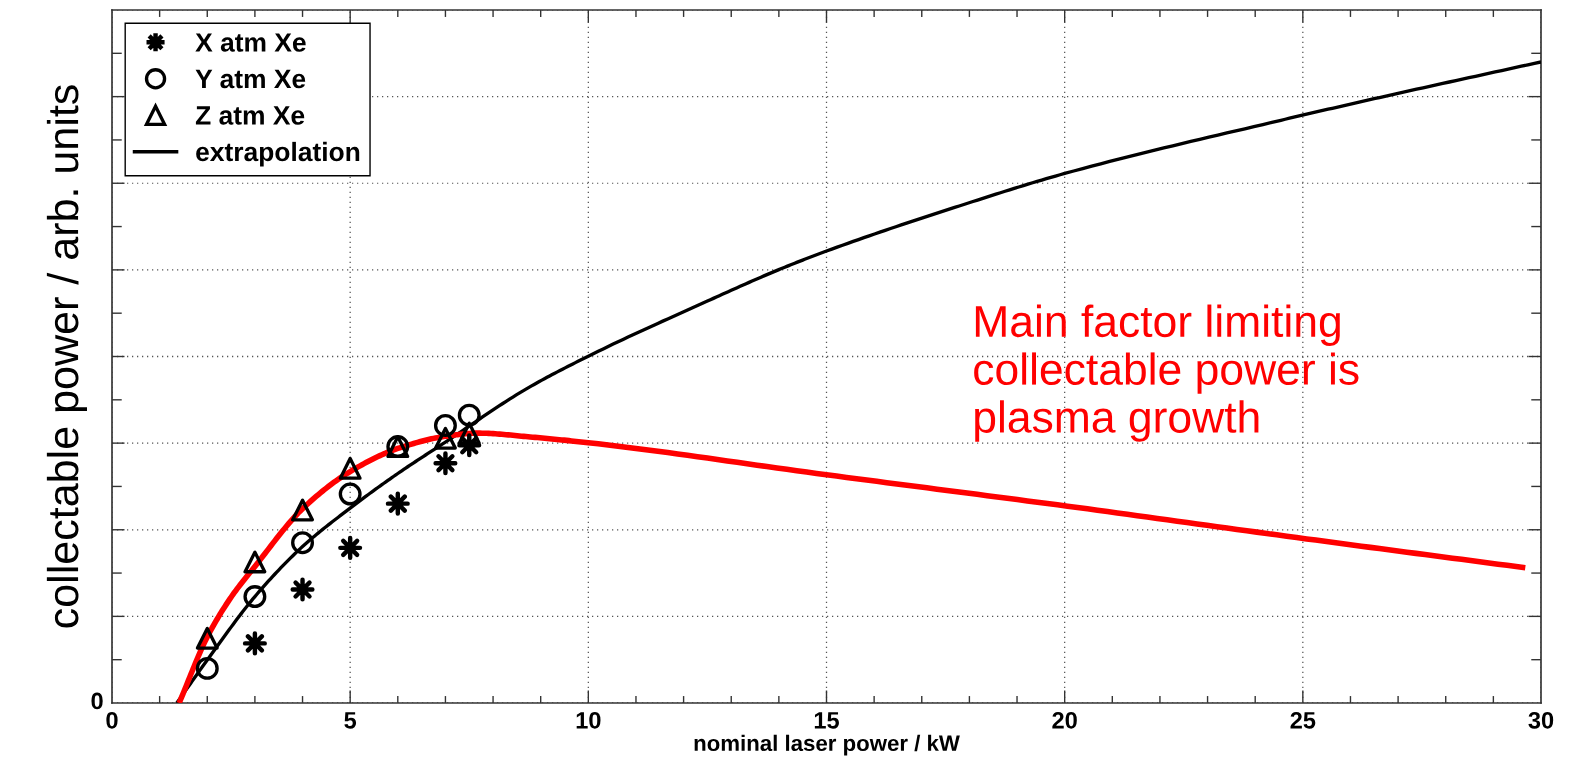 This screenshot has height=773, width=1572. Describe the element at coordinates (1166, 373) in the screenshot. I see `annotation: Main factor limiting collectable power is plasma growth` at that location.